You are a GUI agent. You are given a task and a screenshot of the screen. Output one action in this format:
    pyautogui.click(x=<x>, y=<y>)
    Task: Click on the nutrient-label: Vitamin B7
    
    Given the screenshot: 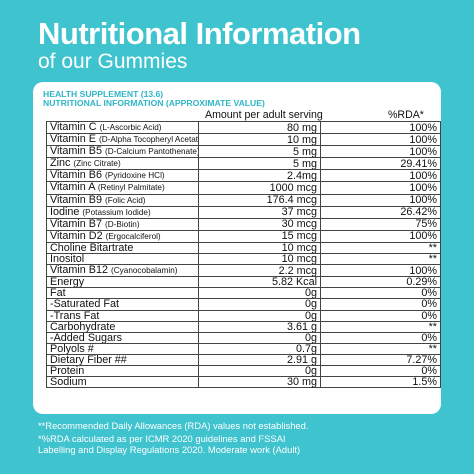 What is the action you would take?
    pyautogui.click(x=76, y=224)
    